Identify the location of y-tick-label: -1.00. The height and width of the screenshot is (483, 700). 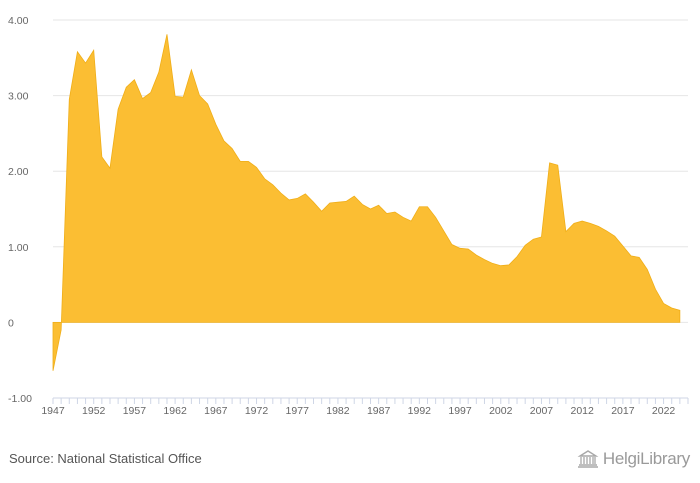
(20, 399).